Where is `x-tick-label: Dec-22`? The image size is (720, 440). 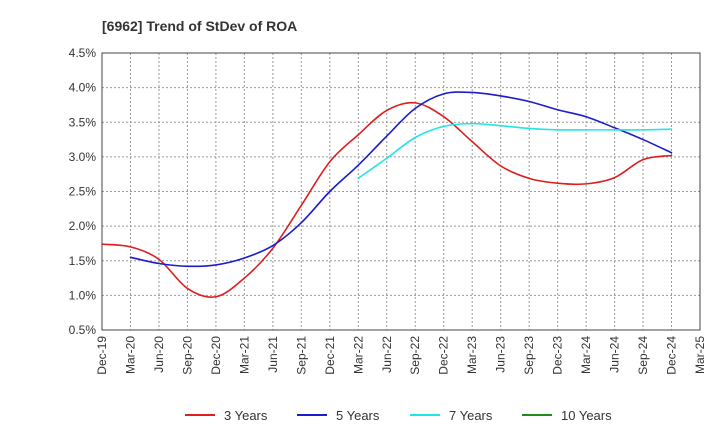
x-tick-label: Dec-22 is located at coordinates (444, 355).